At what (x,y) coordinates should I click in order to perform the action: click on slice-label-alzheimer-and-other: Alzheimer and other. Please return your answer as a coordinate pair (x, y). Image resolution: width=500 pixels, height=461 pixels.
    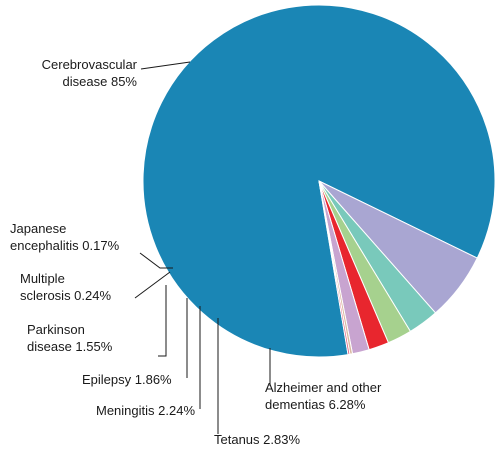
    Looking at the image, I should click on (323, 387).